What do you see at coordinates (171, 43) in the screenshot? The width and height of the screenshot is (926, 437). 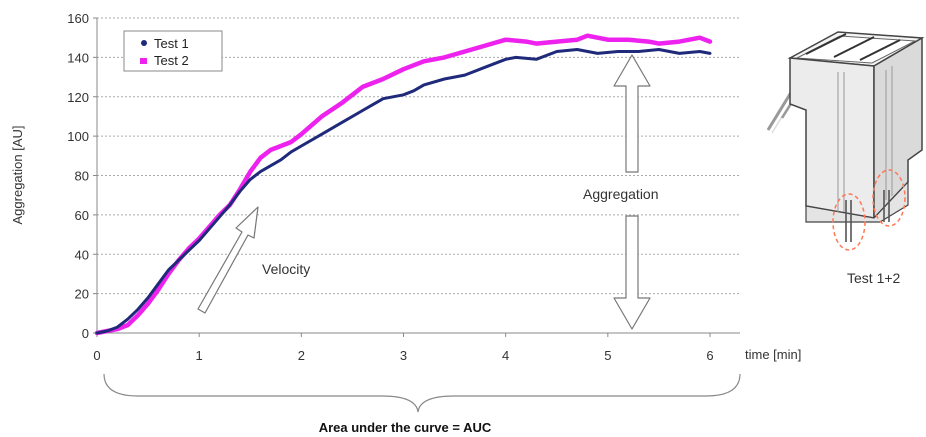 I see `legend-label-test-1: Test 1` at bounding box center [171, 43].